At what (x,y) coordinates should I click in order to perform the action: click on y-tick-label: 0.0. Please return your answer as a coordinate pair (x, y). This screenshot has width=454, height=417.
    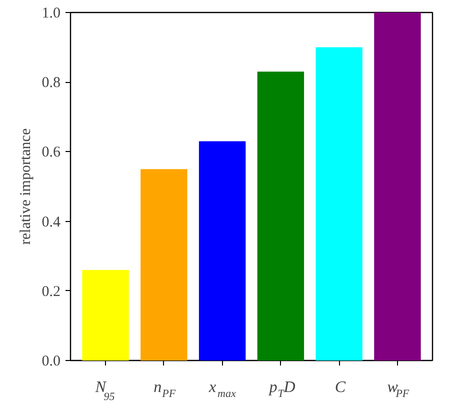
    Looking at the image, I should click on (51, 362).